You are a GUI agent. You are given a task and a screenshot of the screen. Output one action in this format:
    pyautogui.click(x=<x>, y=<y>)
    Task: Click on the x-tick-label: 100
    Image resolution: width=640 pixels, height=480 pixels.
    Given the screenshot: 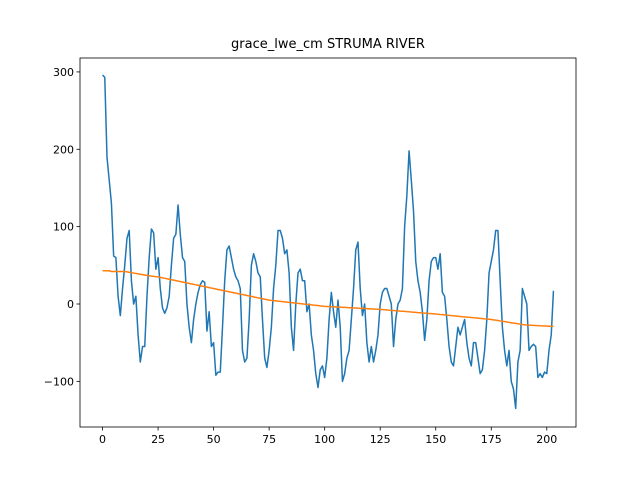 What is the action you would take?
    pyautogui.click(x=324, y=439)
    